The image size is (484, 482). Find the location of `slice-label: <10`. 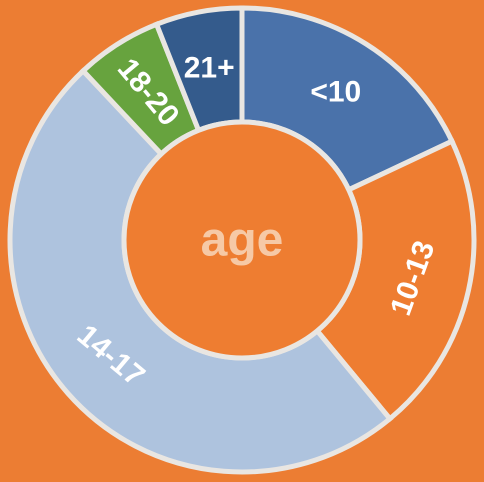

slice-label: <10 is located at coordinates (335, 92).